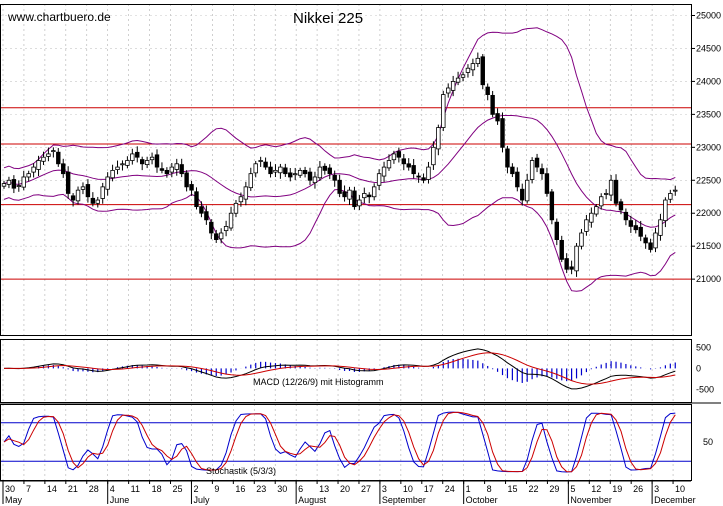  Describe the element at coordinates (708, 246) in the screenshot. I see `price-tick-label: 21500` at that location.